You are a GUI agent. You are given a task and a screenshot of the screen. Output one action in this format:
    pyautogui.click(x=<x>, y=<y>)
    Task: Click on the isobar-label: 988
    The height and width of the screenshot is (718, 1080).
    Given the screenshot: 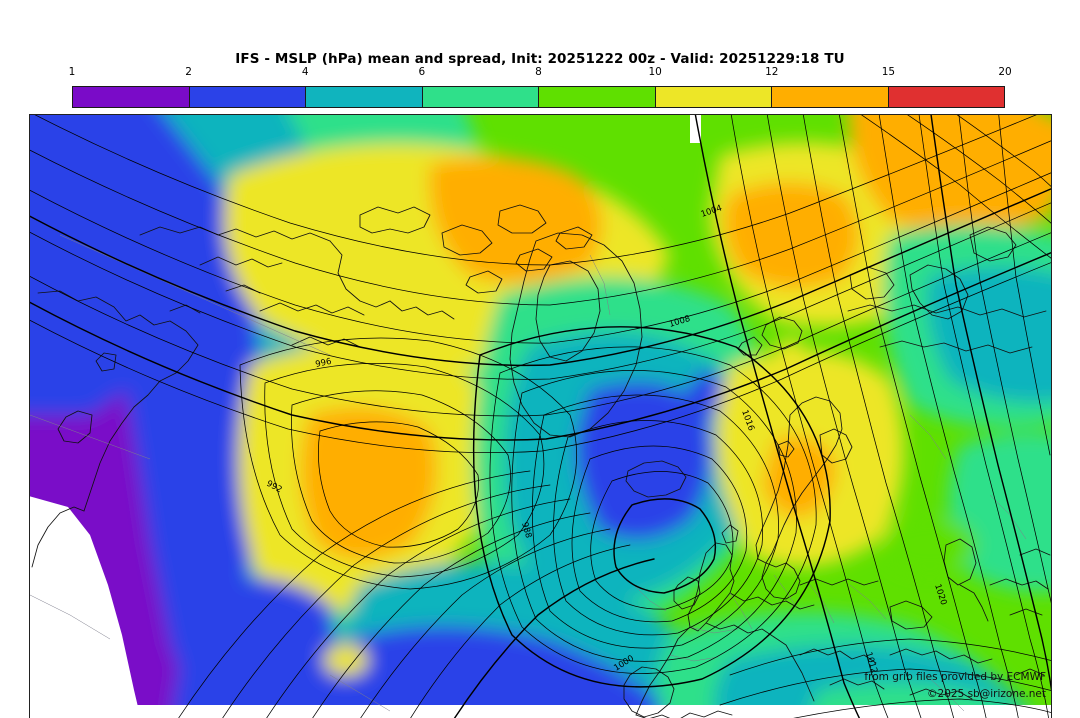 What is the action you would take?
    pyautogui.click(x=526, y=530)
    